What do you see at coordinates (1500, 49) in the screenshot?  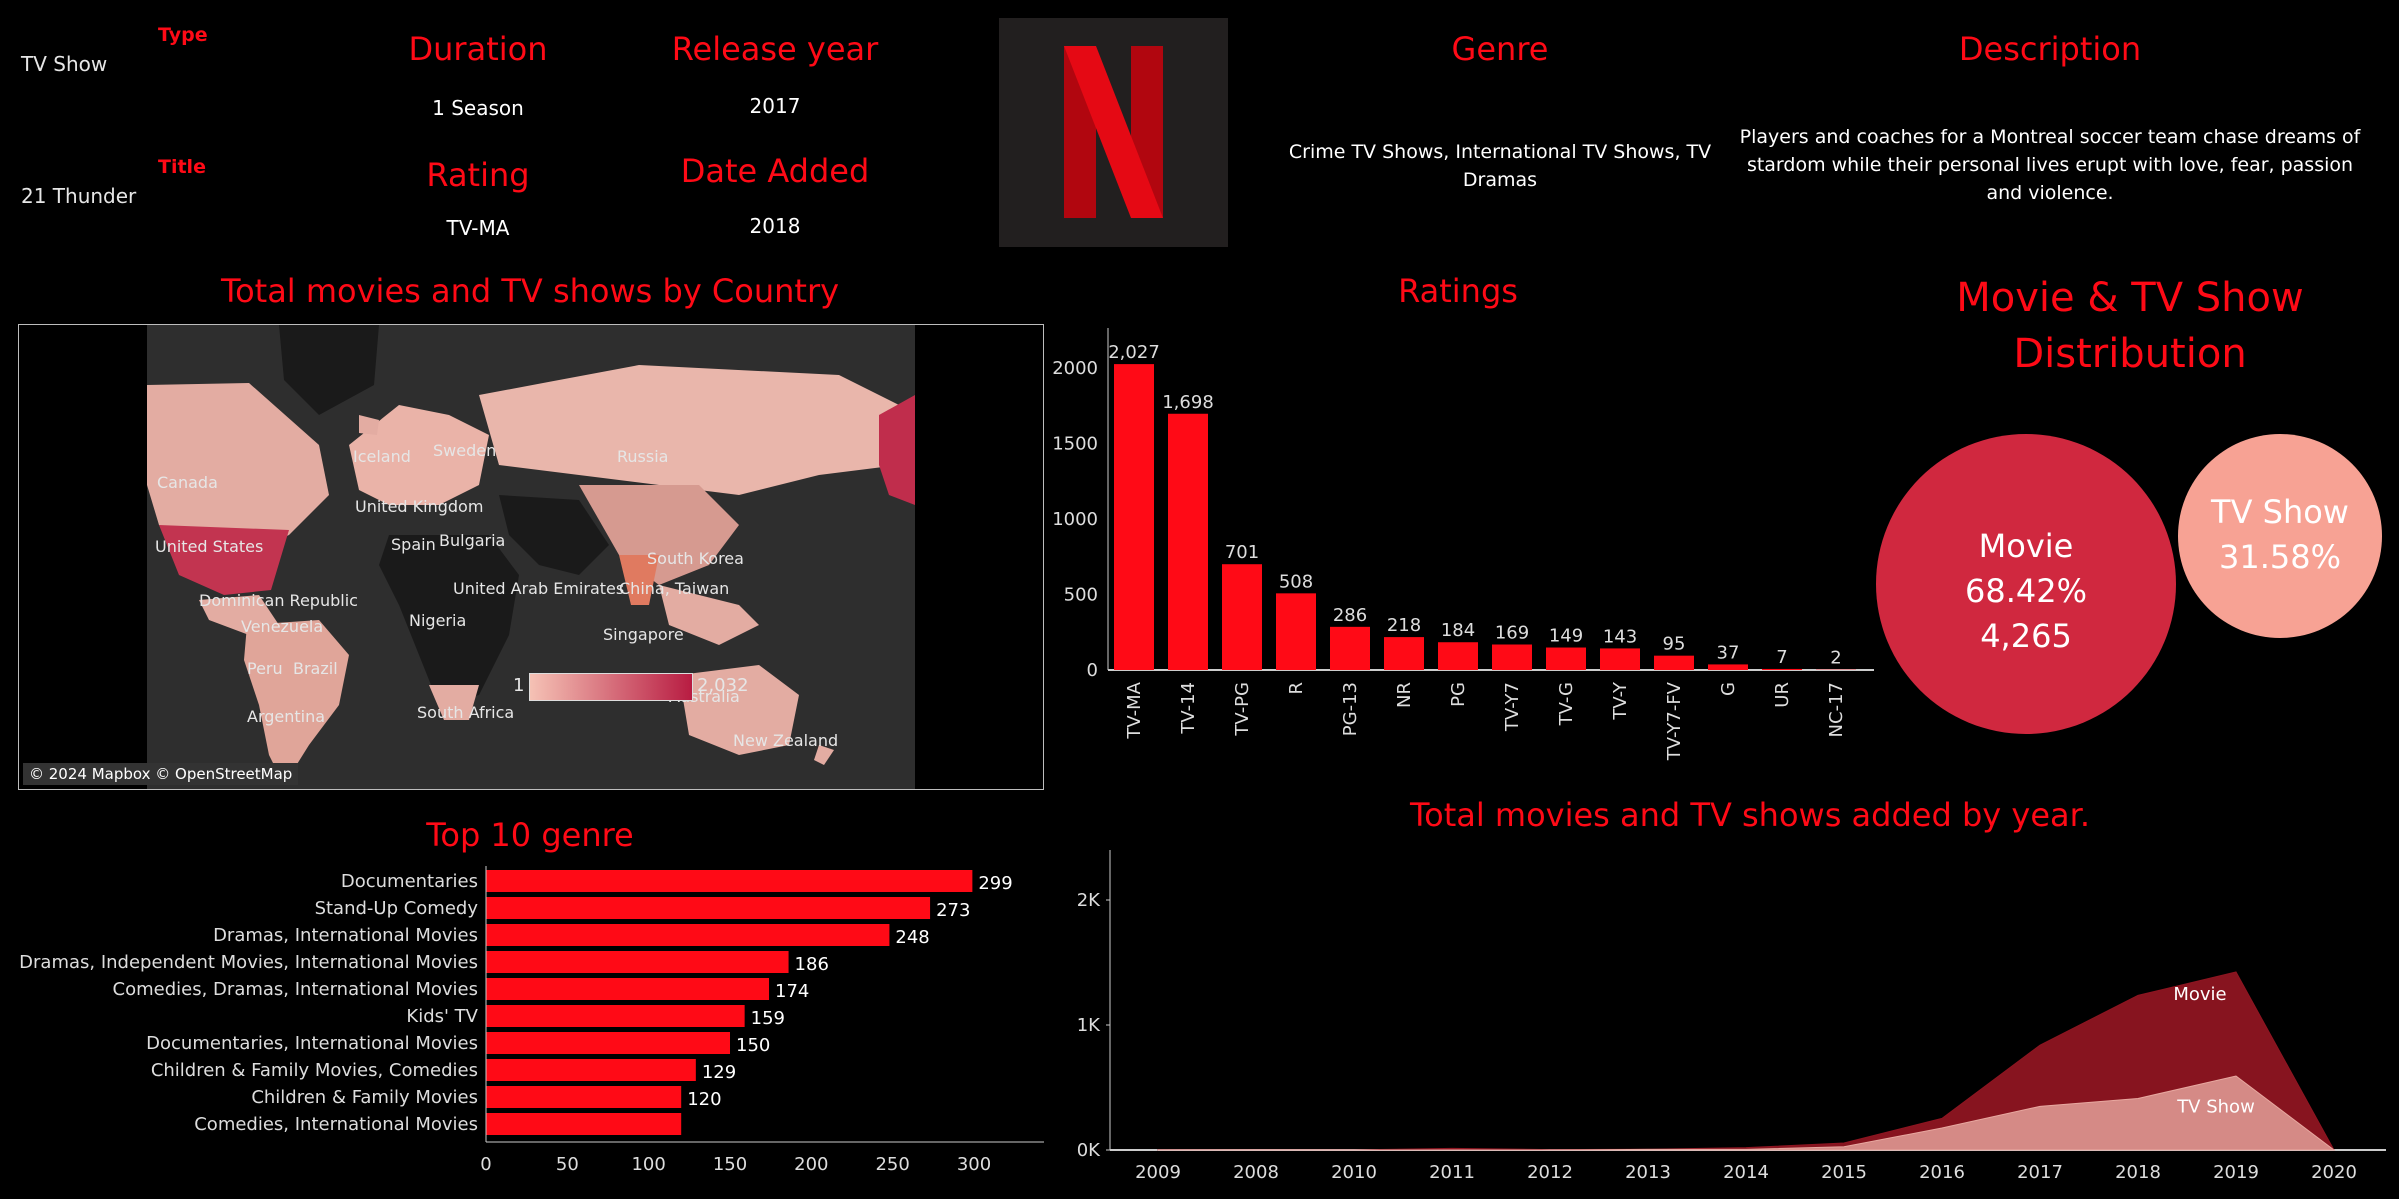 I see `genre-label: Genre` at bounding box center [1500, 49].